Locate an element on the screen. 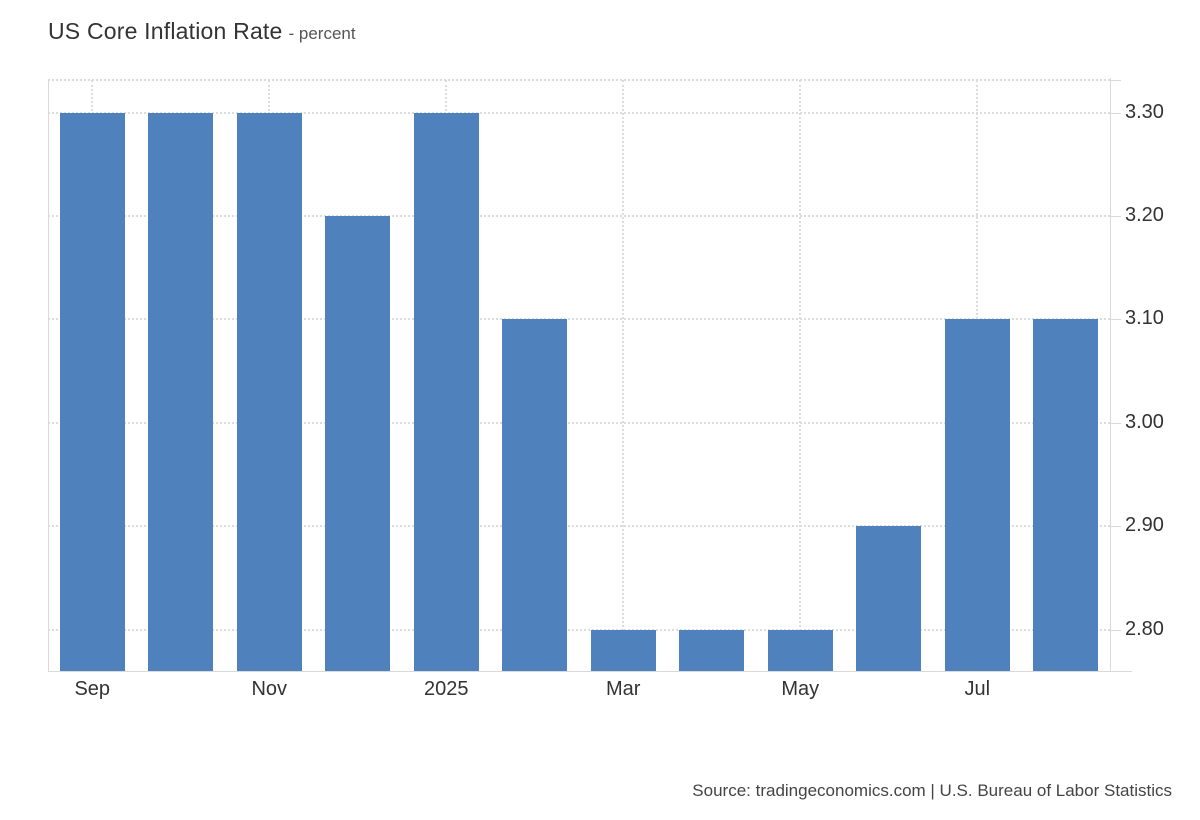 This screenshot has height=820, width=1200. y-axis-tick-2.80 is located at coordinates (1115, 630).